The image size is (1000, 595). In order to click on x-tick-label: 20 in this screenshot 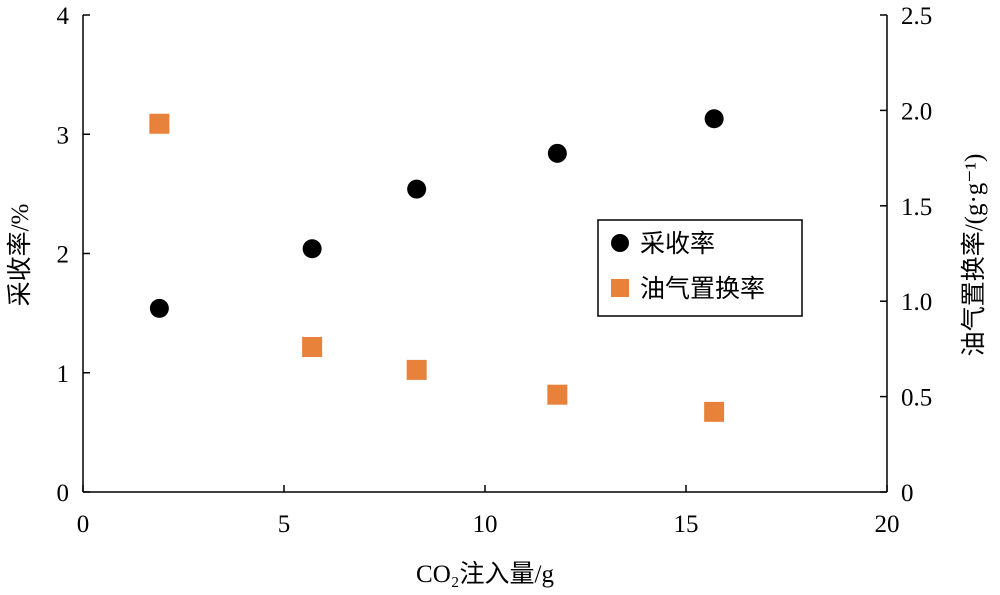, I will do `click(887, 524)`.